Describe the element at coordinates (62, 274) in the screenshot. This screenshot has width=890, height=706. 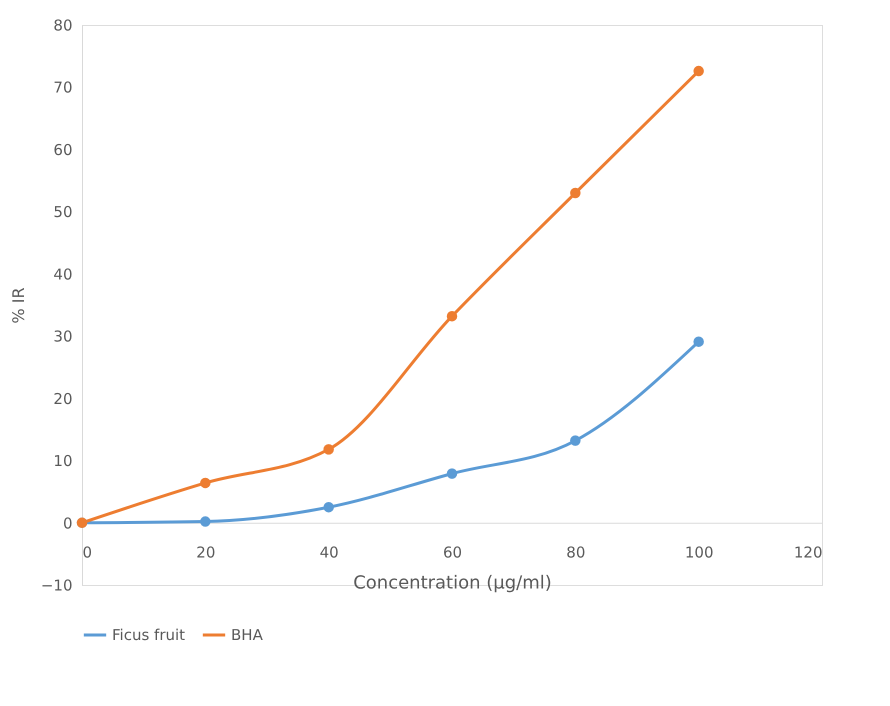
I see `y-tick-label: 40` at that location.